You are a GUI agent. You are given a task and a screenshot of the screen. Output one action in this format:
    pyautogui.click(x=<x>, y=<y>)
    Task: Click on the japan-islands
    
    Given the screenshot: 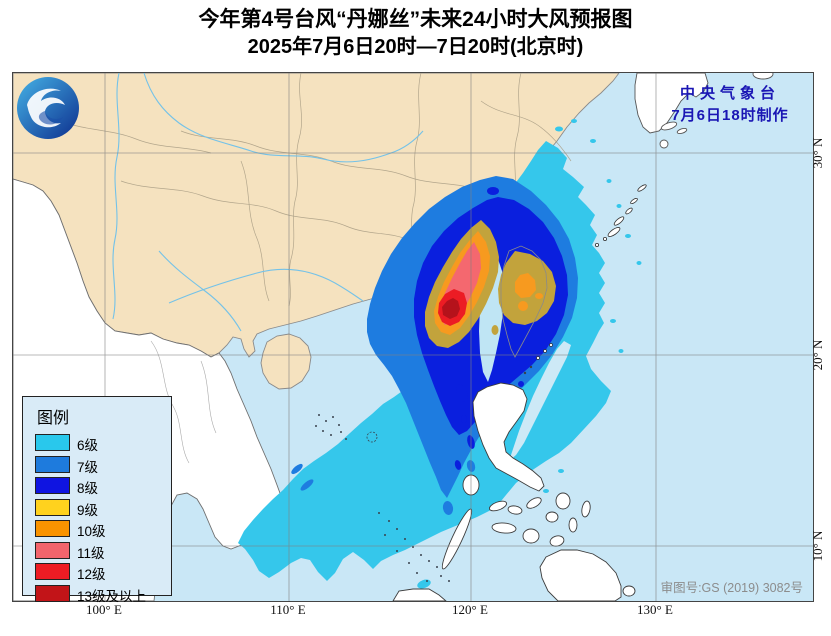 What is the action you would take?
    pyautogui.click(x=704, y=111)
    